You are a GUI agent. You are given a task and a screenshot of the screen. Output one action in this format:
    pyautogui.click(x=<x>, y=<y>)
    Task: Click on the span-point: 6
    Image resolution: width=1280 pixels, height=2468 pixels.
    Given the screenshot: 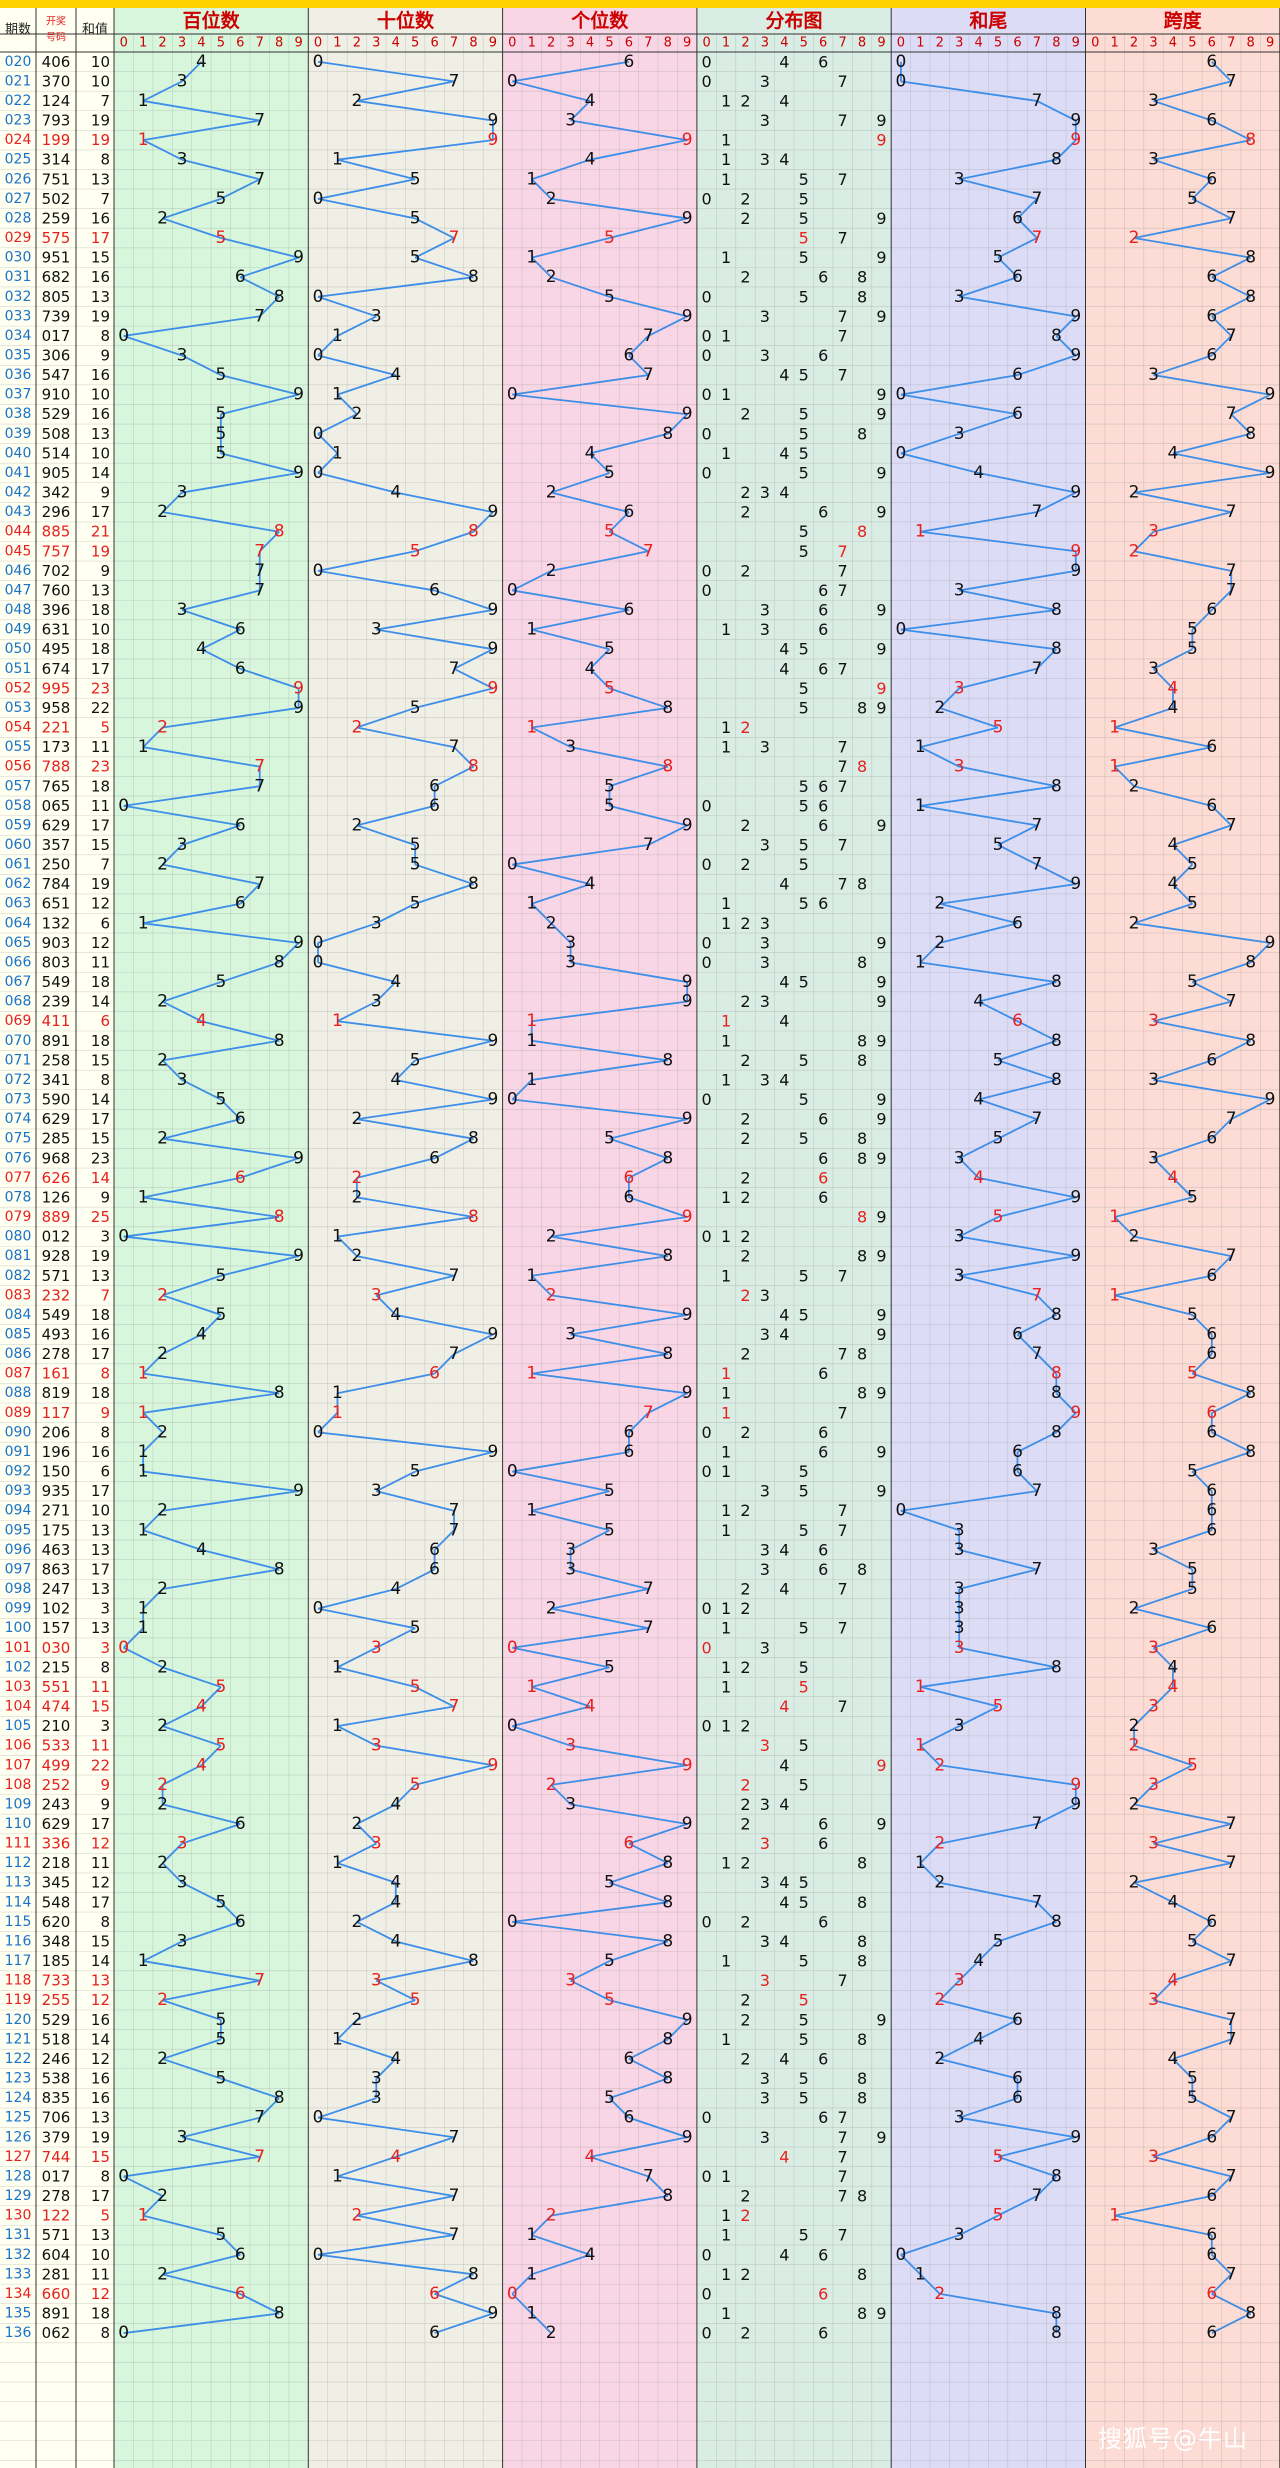 What is the action you would take?
    pyautogui.click(x=1211, y=1628)
    